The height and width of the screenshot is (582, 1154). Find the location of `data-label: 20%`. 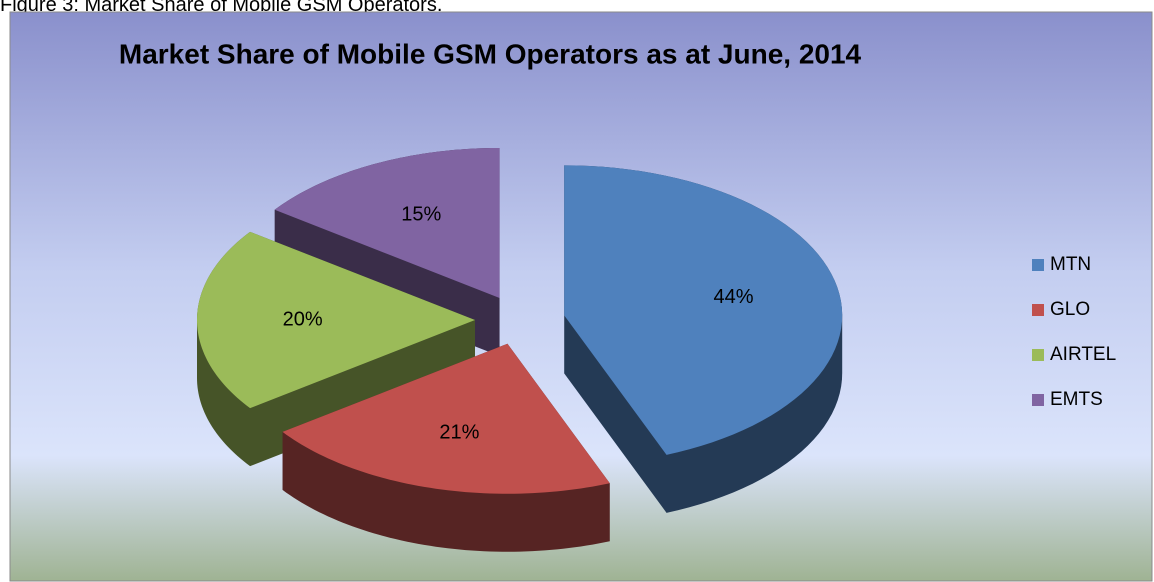

data-label: 20% is located at coordinates (303, 319).